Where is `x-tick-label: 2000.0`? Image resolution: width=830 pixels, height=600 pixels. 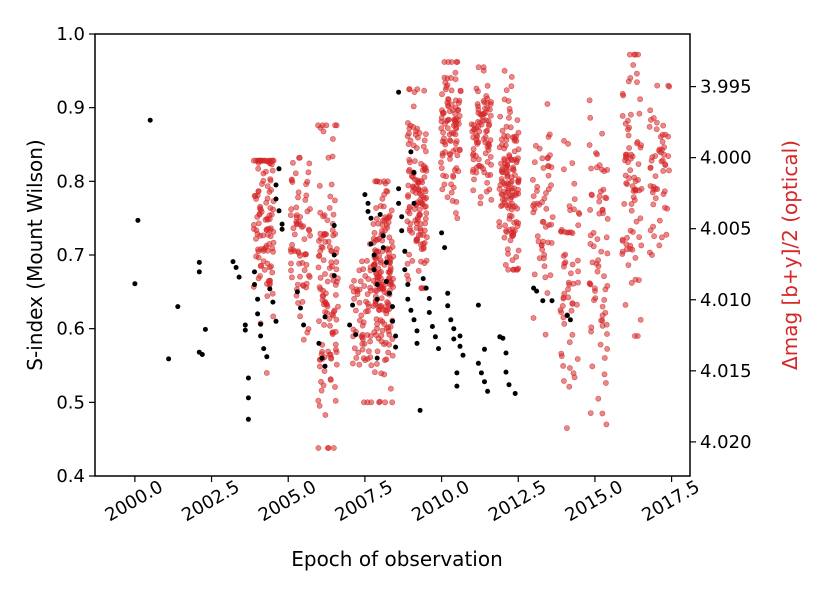 x-tick-label: 2000.0 is located at coordinates (134, 501).